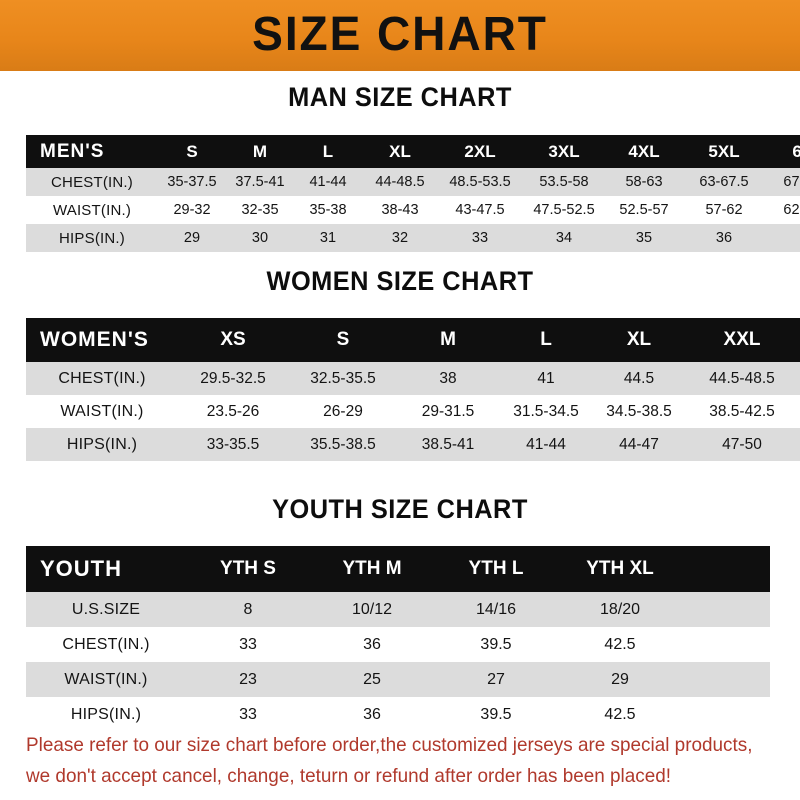  I want to click on table-row: HIPS(IN.) 33 36 39.5 42.5, so click(398, 714).